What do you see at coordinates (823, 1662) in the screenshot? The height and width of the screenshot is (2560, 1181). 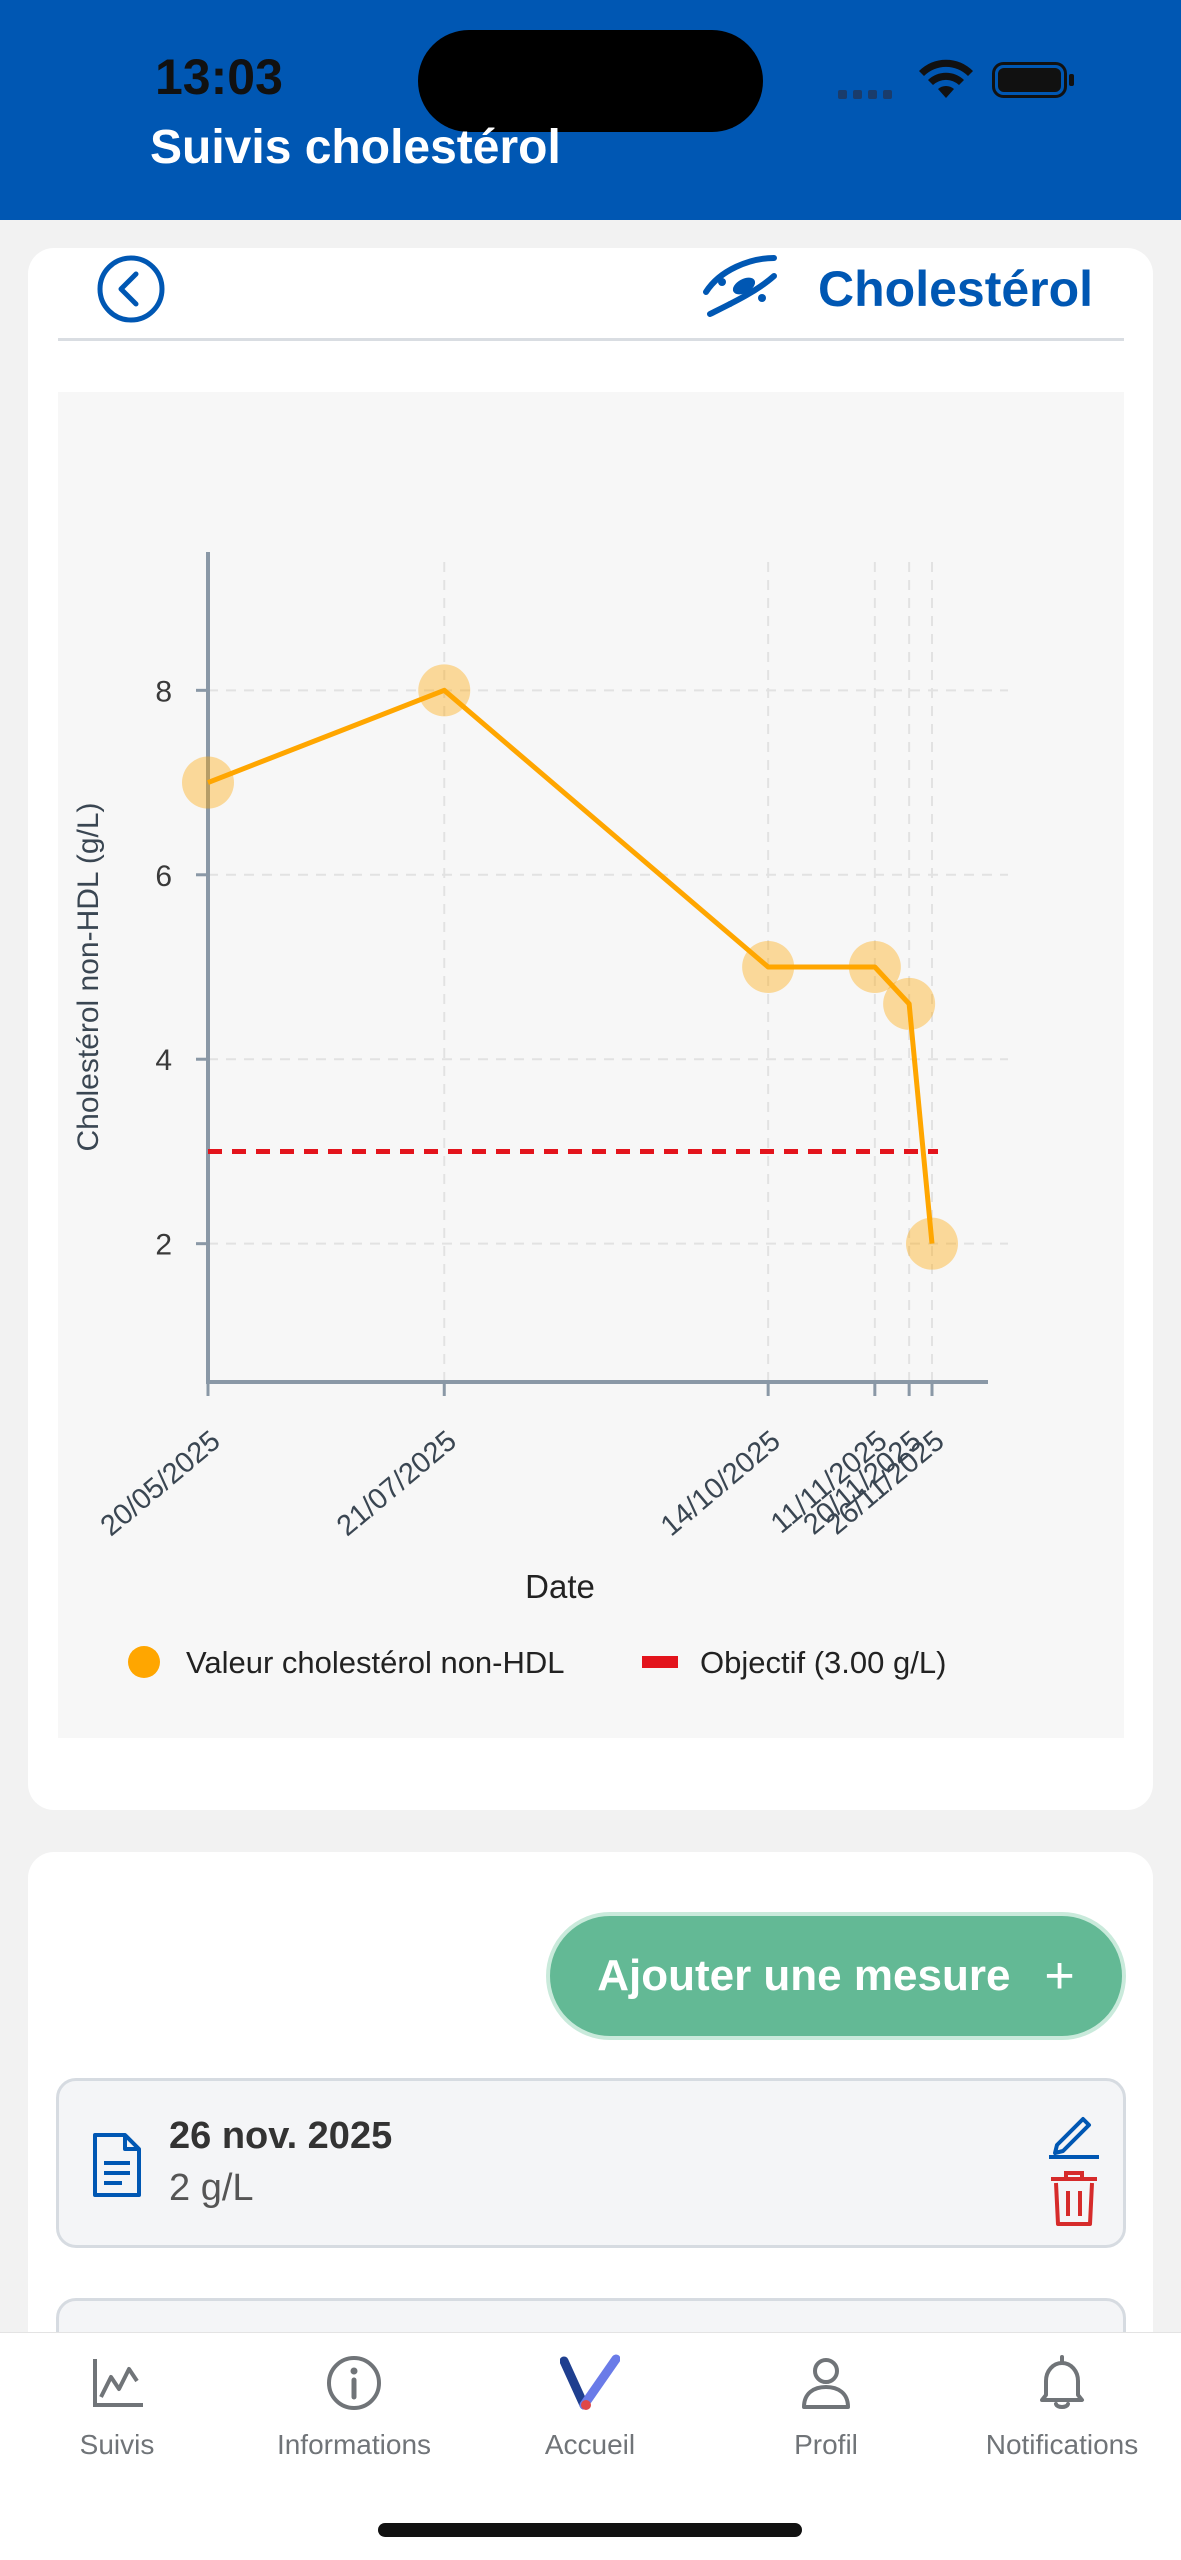 I see `legend-label-target: Objectif (3.00 g/L)` at bounding box center [823, 1662].